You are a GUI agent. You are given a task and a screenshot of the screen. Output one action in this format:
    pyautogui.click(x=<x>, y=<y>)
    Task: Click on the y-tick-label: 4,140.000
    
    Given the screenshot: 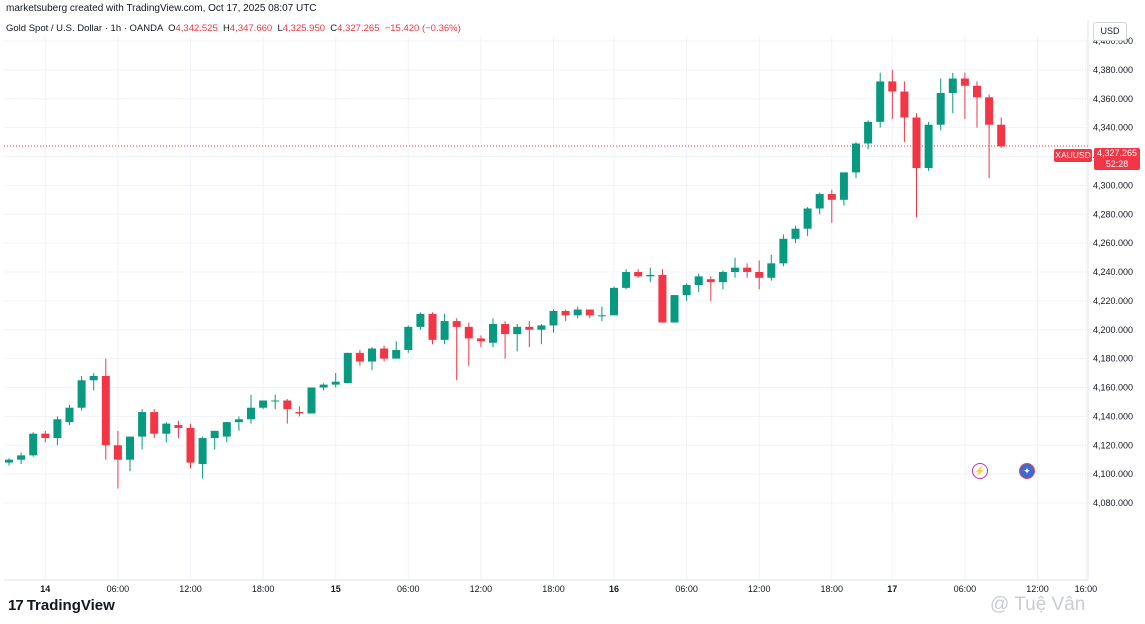 What is the action you would take?
    pyautogui.click(x=1113, y=416)
    